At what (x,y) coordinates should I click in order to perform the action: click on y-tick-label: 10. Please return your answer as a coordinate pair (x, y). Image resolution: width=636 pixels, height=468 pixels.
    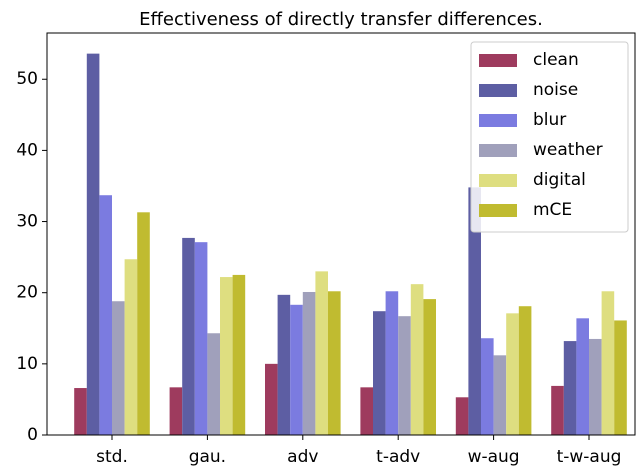
    Looking at the image, I should click on (27, 364).